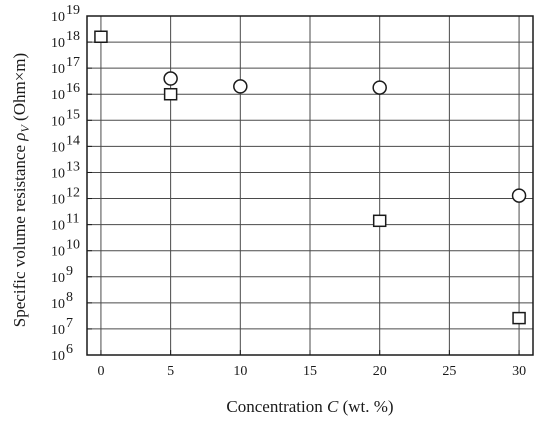 This screenshot has height=425, width=550. Describe the element at coordinates (333, 406) in the screenshot. I see `x-axis-label-var: C` at that location.